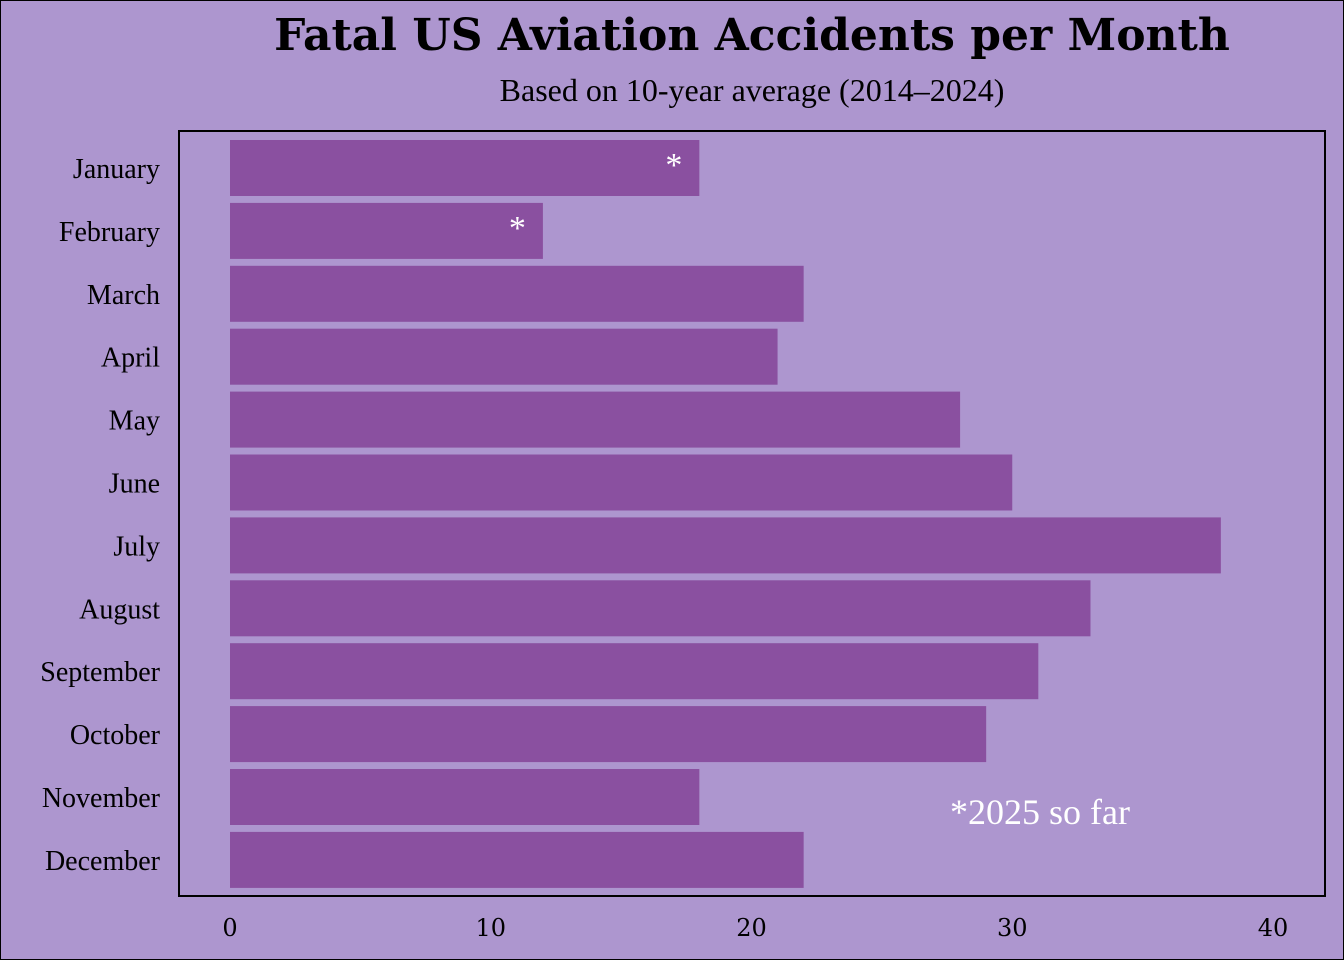  I want to click on category-label-august: August, so click(119, 609).